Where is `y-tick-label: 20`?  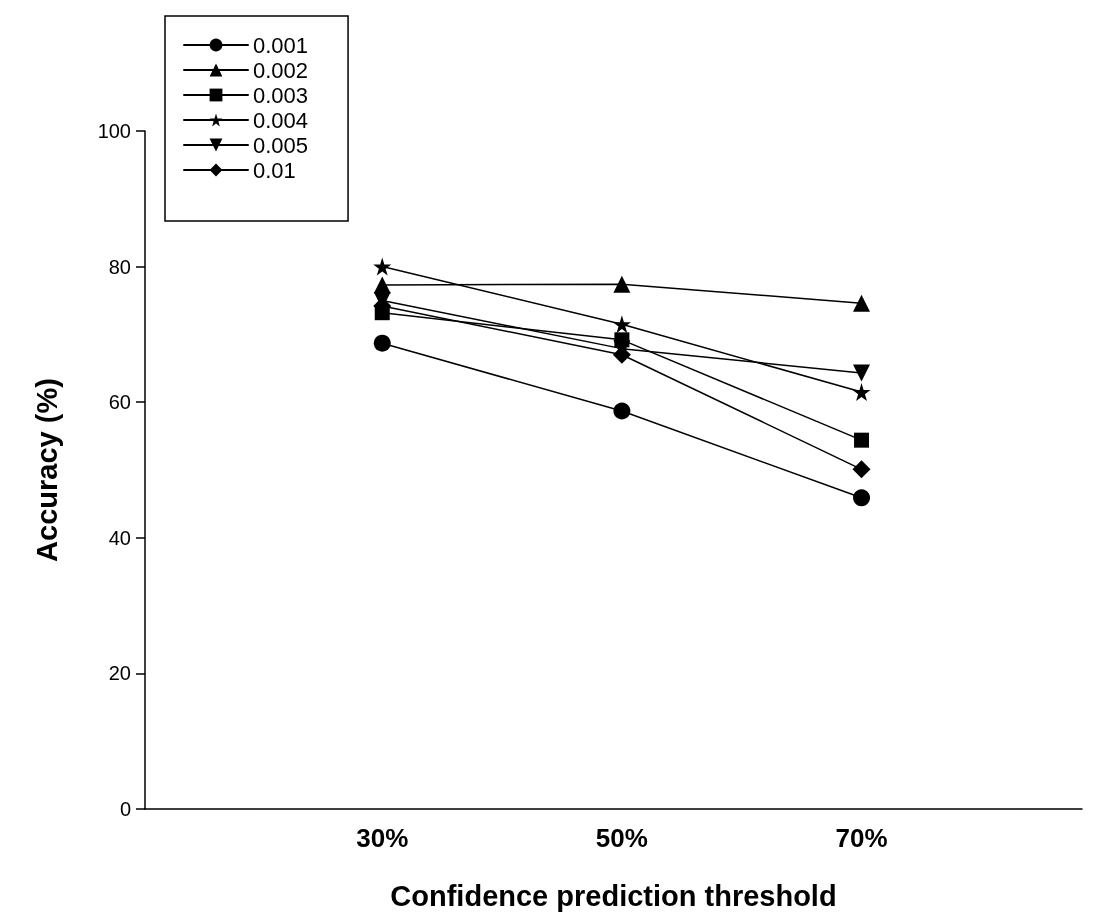 y-tick-label: 20 is located at coordinates (119, 673).